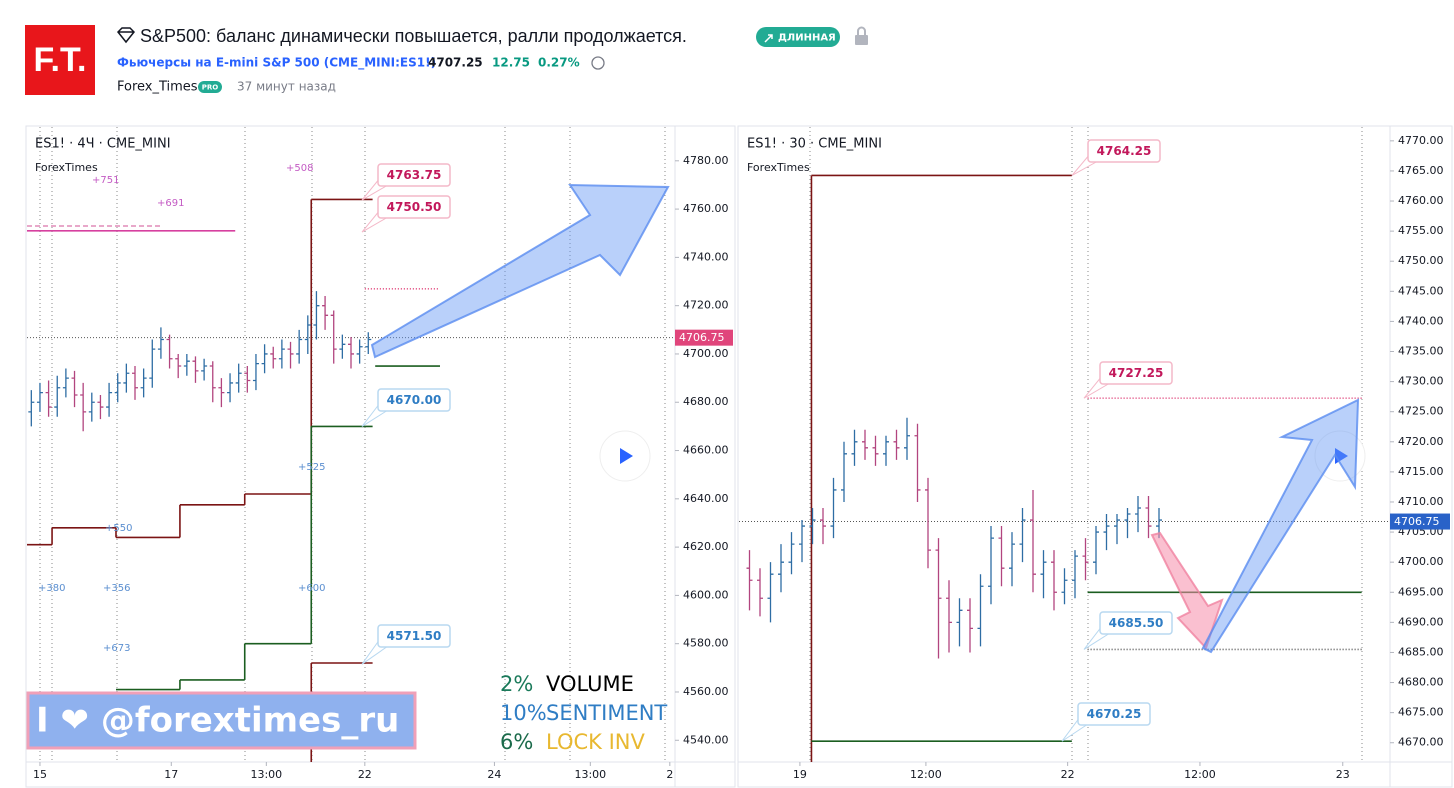 The image size is (1454, 788). What do you see at coordinates (704, 337) in the screenshot?
I see `last-price-tag` at bounding box center [704, 337].